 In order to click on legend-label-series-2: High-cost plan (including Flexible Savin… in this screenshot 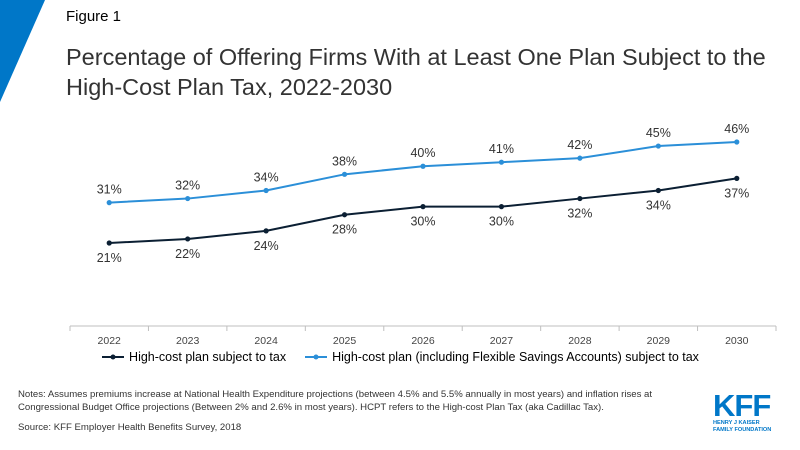, I will do `click(515, 357)`.